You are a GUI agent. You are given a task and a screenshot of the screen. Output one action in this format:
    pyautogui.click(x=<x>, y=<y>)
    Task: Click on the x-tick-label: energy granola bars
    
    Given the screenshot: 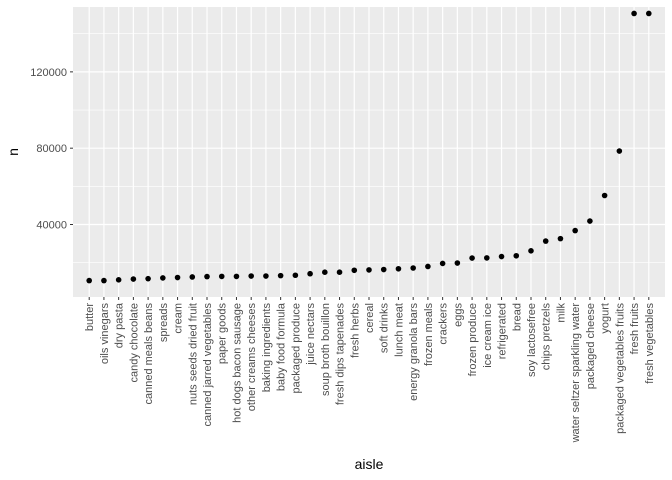 What is the action you would take?
    pyautogui.click(x=414, y=352)
    